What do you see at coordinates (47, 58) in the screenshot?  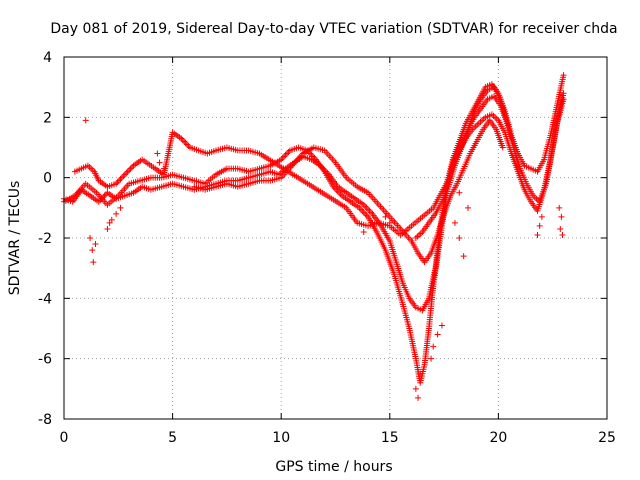 I see `y-tick-label: 4` at bounding box center [47, 58].